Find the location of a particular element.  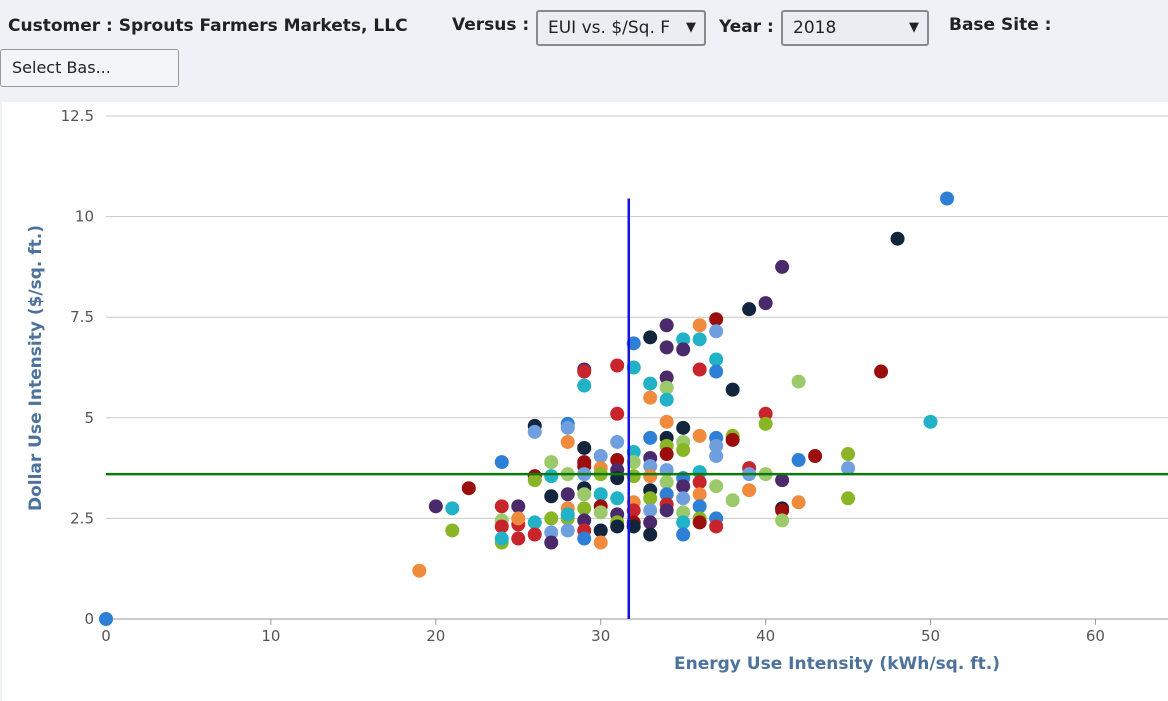

y-tick-label: 2.5 is located at coordinates (82, 518).